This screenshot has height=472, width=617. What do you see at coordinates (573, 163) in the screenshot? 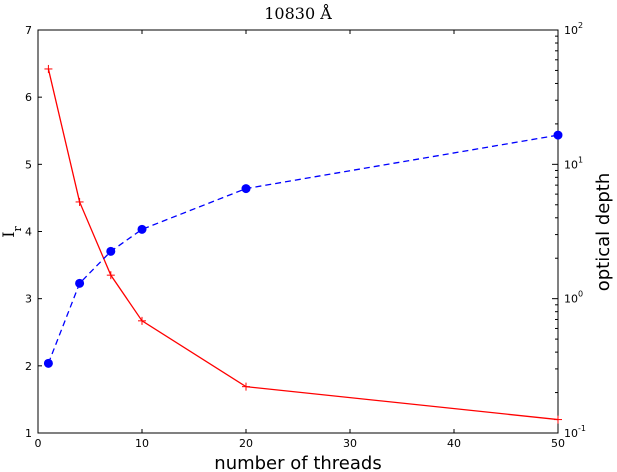
I see `y-right-tick-label: 10¹` at bounding box center [573, 163].